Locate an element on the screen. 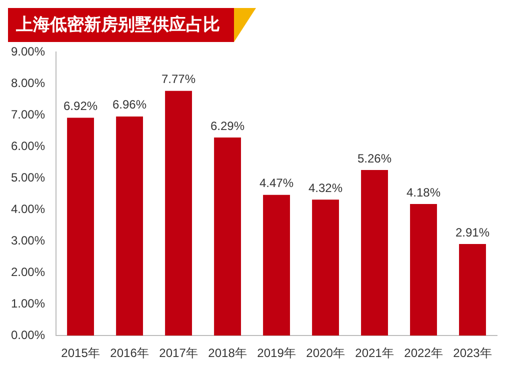 The image size is (523, 377). x-tick-label: 2015年 is located at coordinates (80, 353).